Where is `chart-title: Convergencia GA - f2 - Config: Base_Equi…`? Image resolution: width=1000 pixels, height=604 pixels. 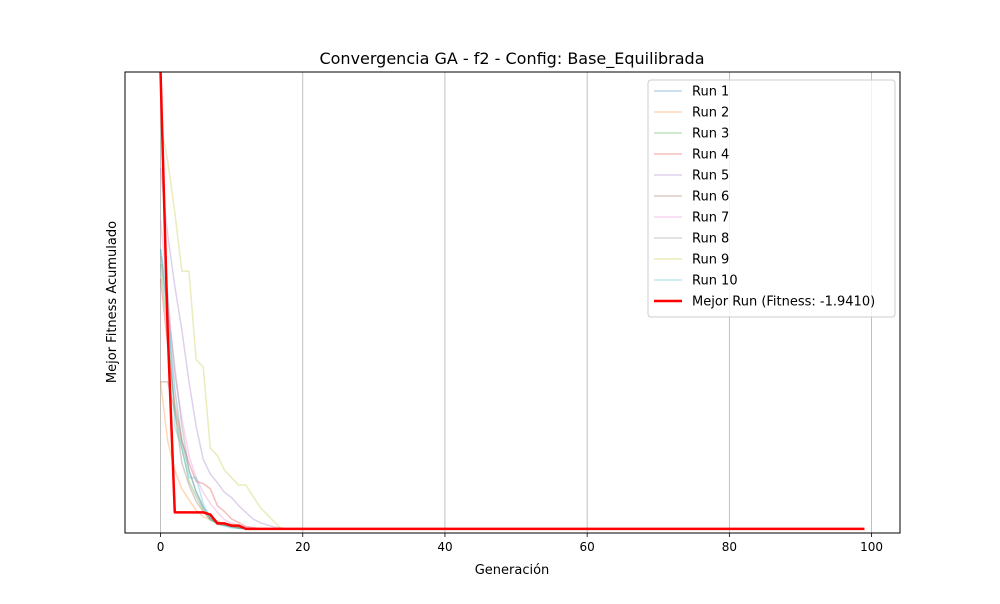 chart-title: Convergencia GA - f2 - Config: Base_Equi… is located at coordinates (511, 59).